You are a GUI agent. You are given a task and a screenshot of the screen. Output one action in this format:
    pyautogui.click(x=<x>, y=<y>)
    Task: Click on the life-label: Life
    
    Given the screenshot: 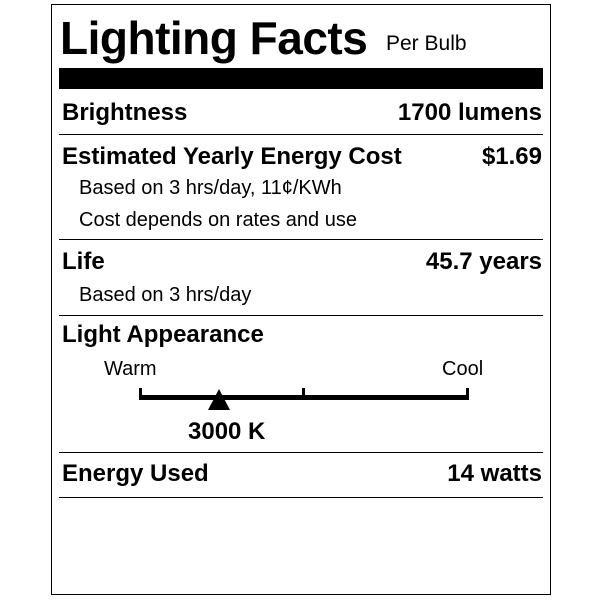 What is the action you would take?
    pyautogui.click(x=83, y=261)
    